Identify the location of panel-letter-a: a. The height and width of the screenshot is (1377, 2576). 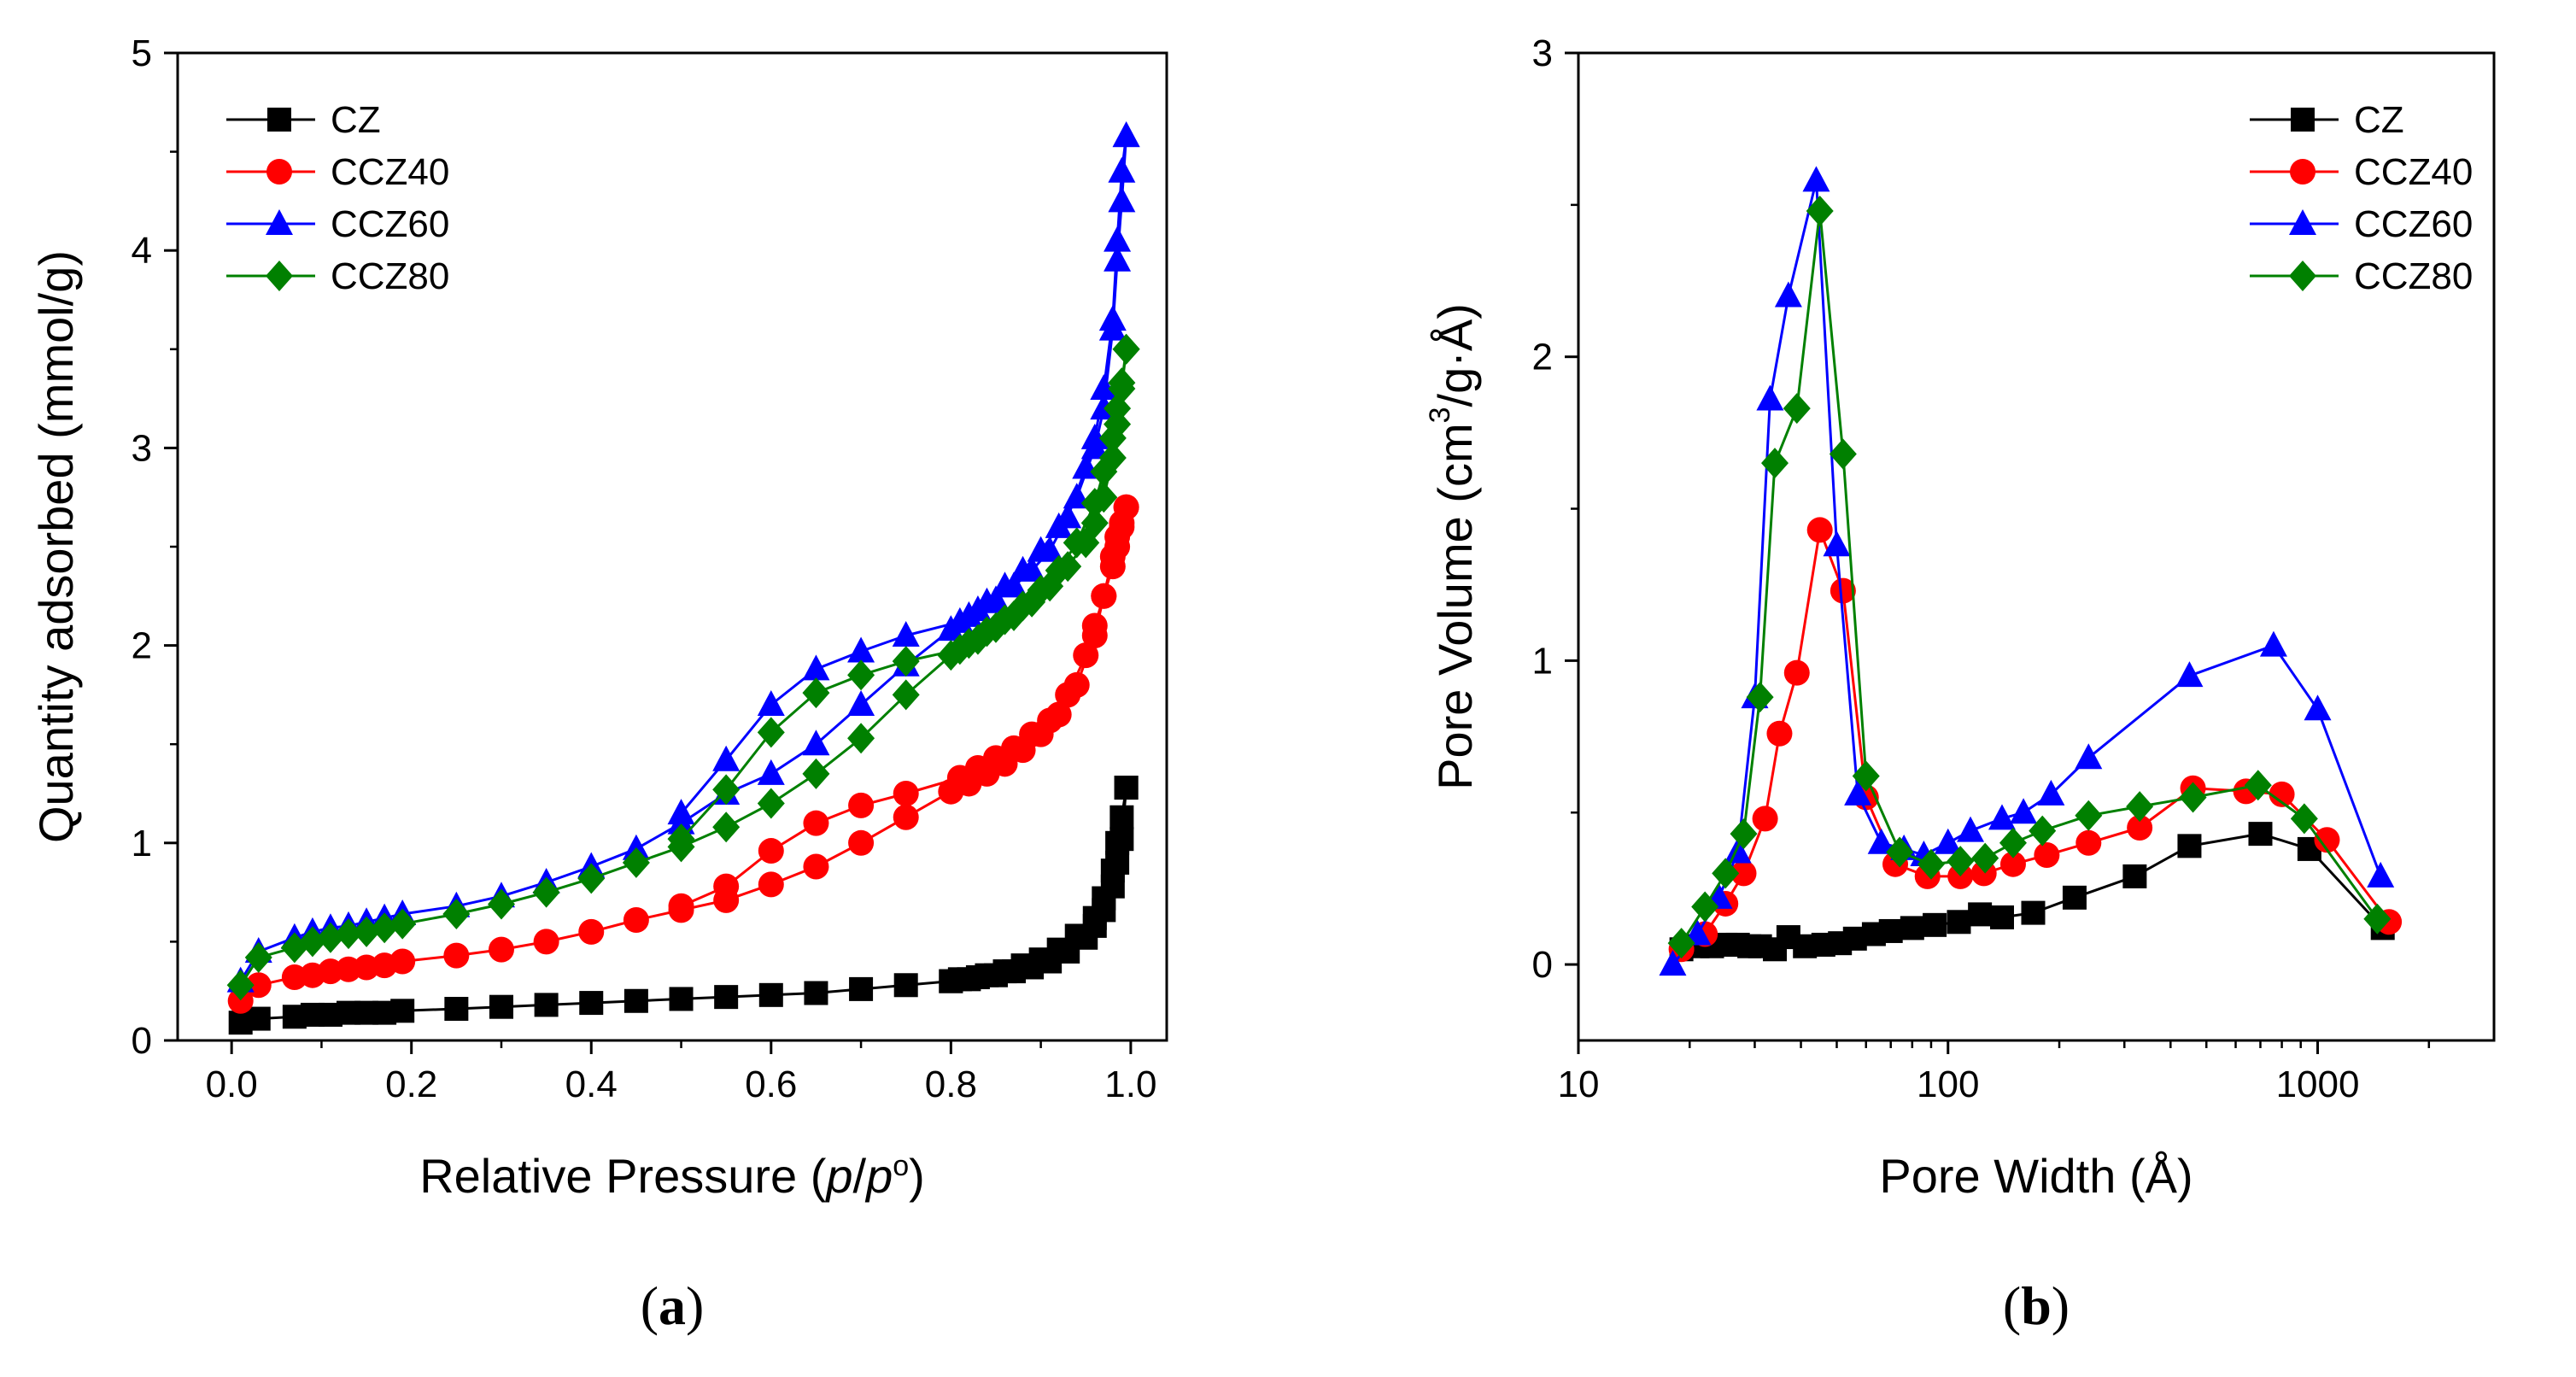
(672, 1305).